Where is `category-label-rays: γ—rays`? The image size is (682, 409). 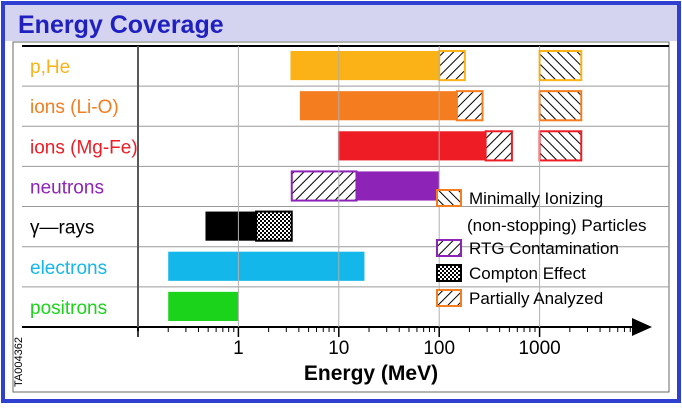
category-label-rays: γ—rays is located at coordinates (62, 228).